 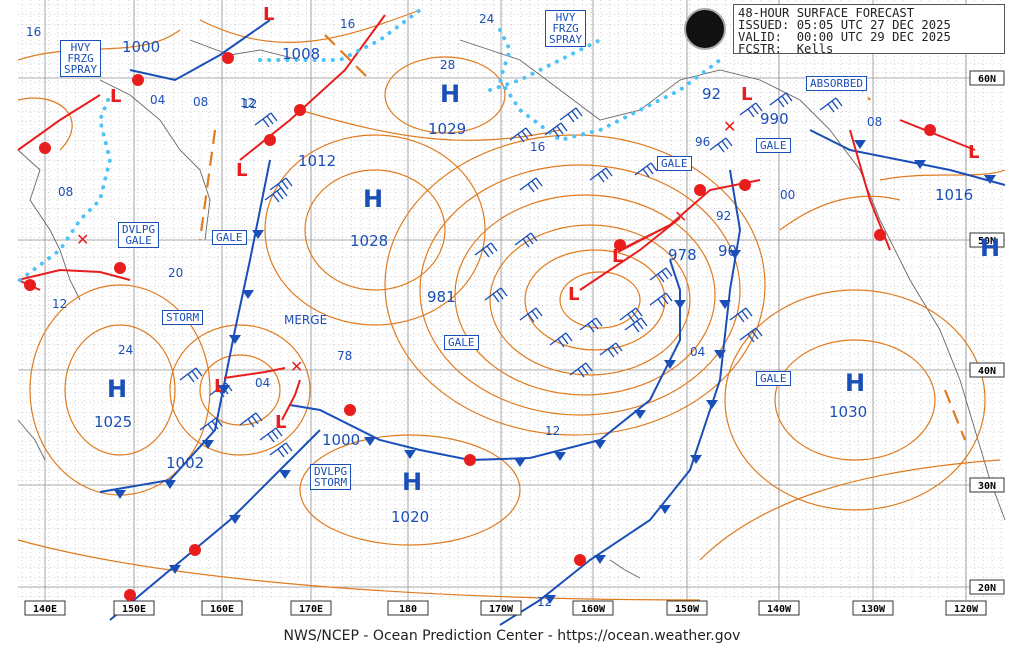 What do you see at coordinates (452, 319) in the screenshot?
I see `low-tracks` at bounding box center [452, 319].